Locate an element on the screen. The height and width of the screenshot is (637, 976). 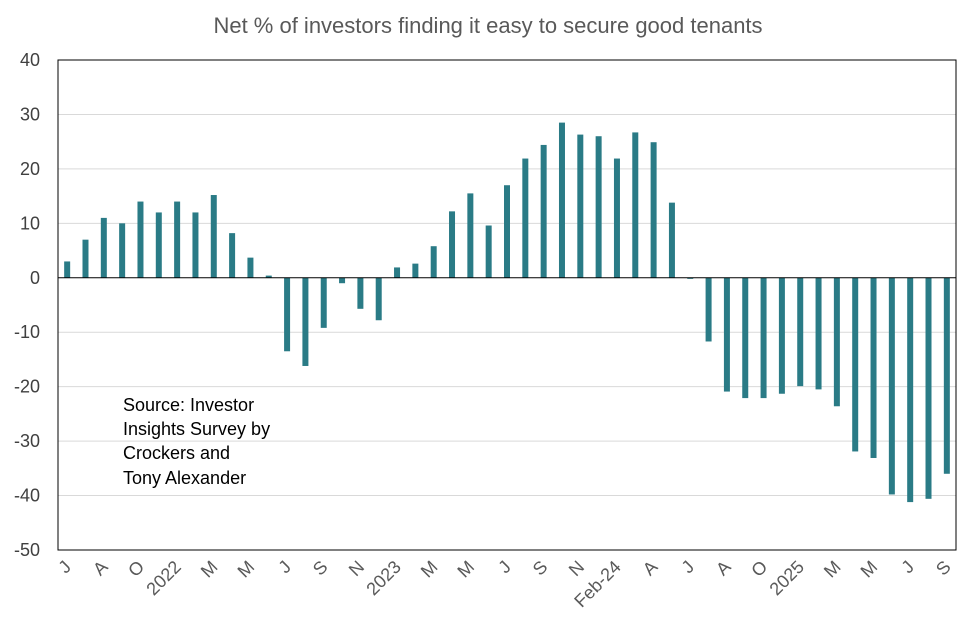
y-tick-label: 10 is located at coordinates (30, 223).